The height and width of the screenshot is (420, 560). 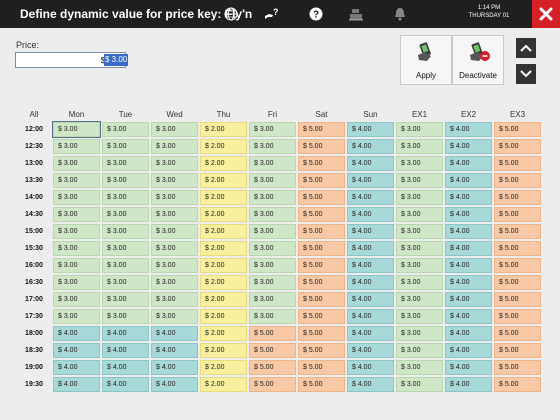 I want to click on column-header: EX1, so click(x=419, y=114).